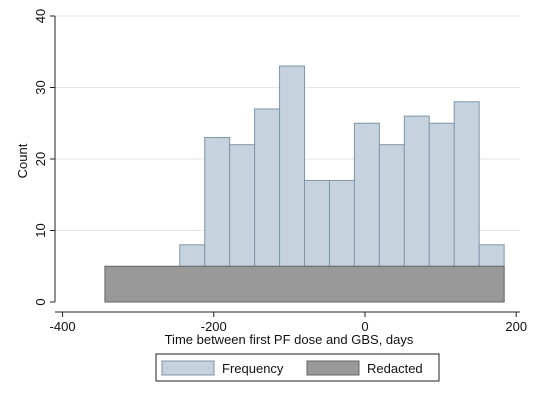 This screenshot has height=400, width=550. I want to click on y-tick-label: 30, so click(40, 87).